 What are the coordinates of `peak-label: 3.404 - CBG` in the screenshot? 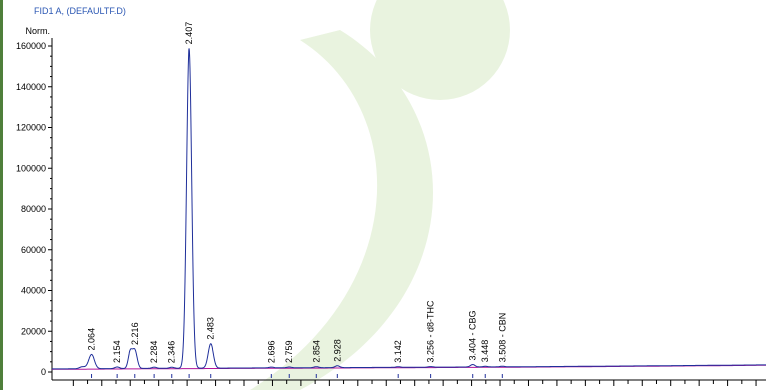 It's located at (473, 335).